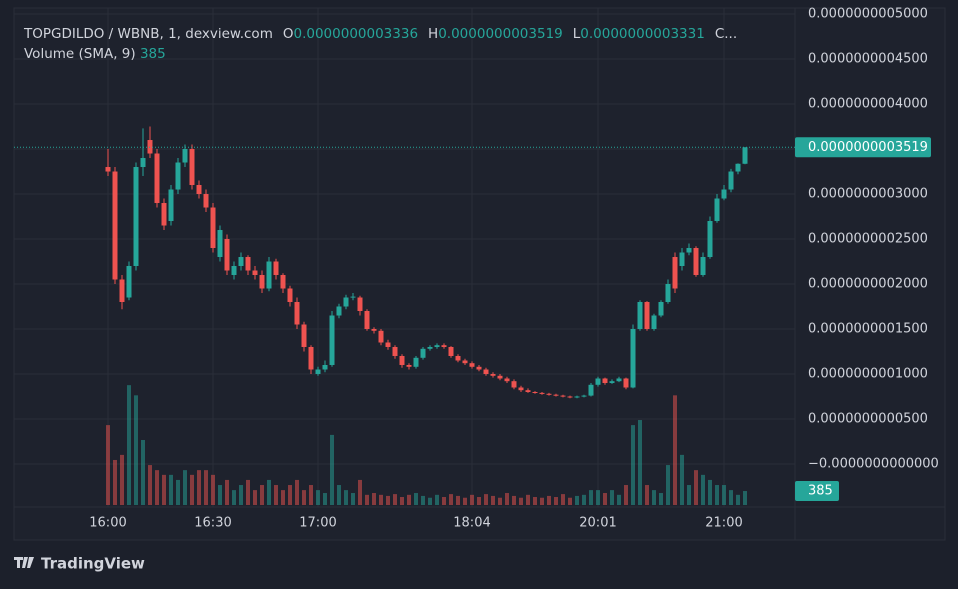  What do you see at coordinates (471, 523) in the screenshot?
I see `x-tick-label: 18:04` at bounding box center [471, 523].